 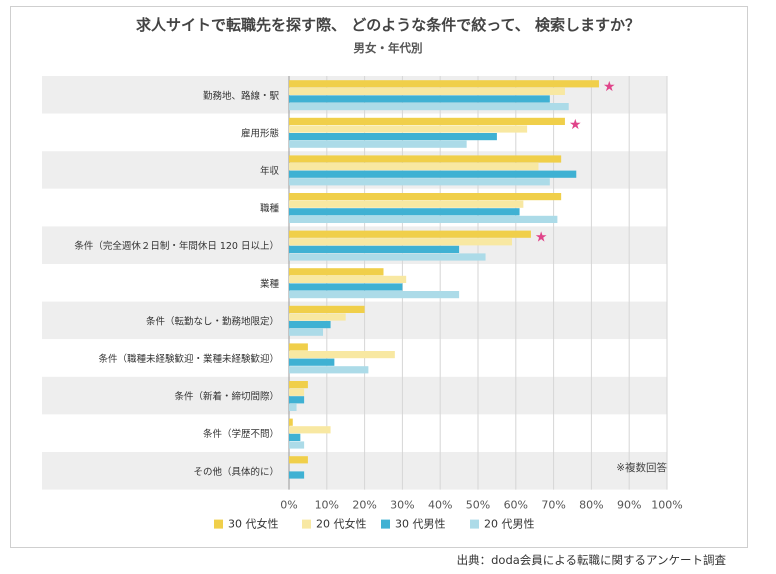 What do you see at coordinates (575, 162) in the screenshot?
I see `highlight-stars: ★ ★ ★` at bounding box center [575, 162].